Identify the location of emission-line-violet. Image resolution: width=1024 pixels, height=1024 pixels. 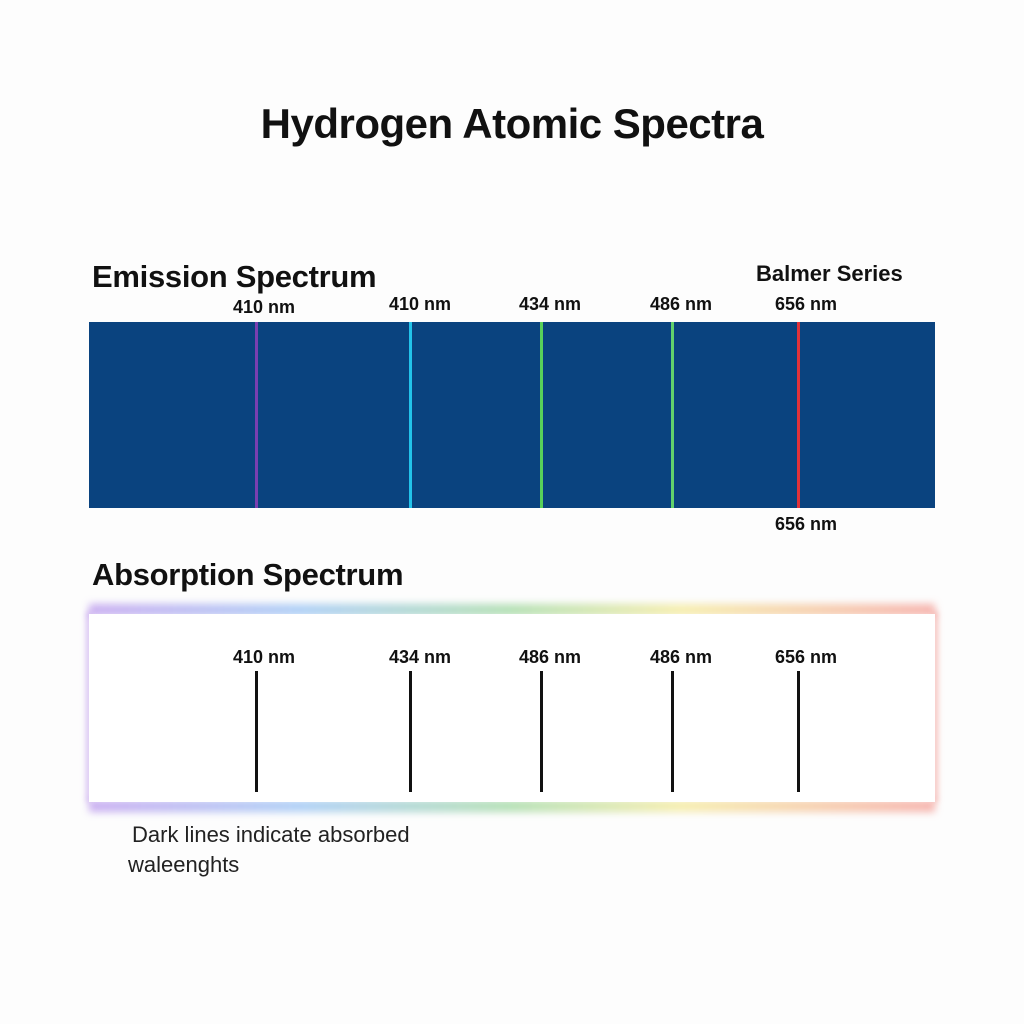
(256, 415).